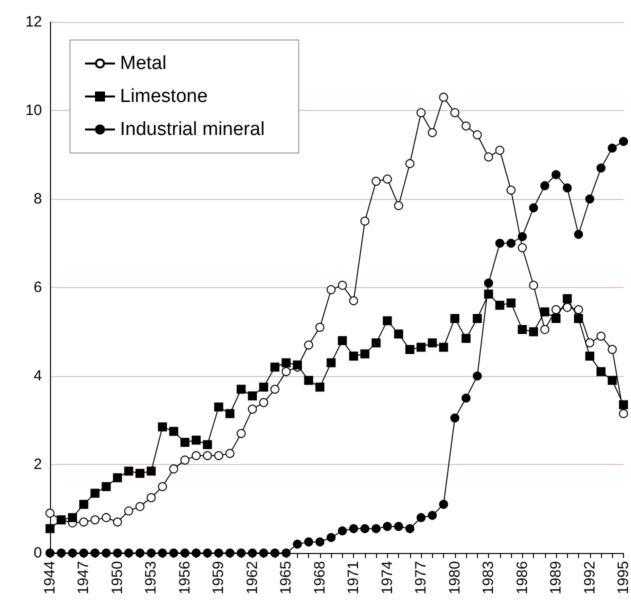 The height and width of the screenshot is (611, 631). I want to click on x-tick-label: 1965, so click(286, 577).